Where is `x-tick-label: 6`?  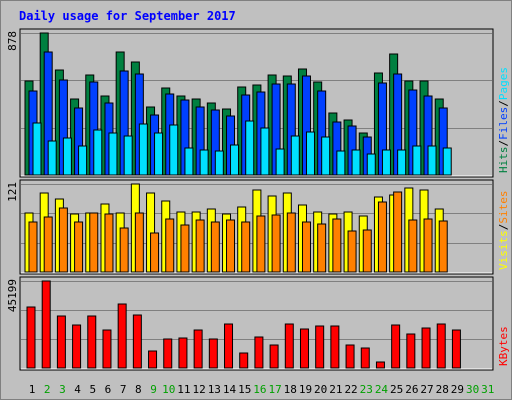
x-tick-label: 6 is located at coordinates (108, 389).